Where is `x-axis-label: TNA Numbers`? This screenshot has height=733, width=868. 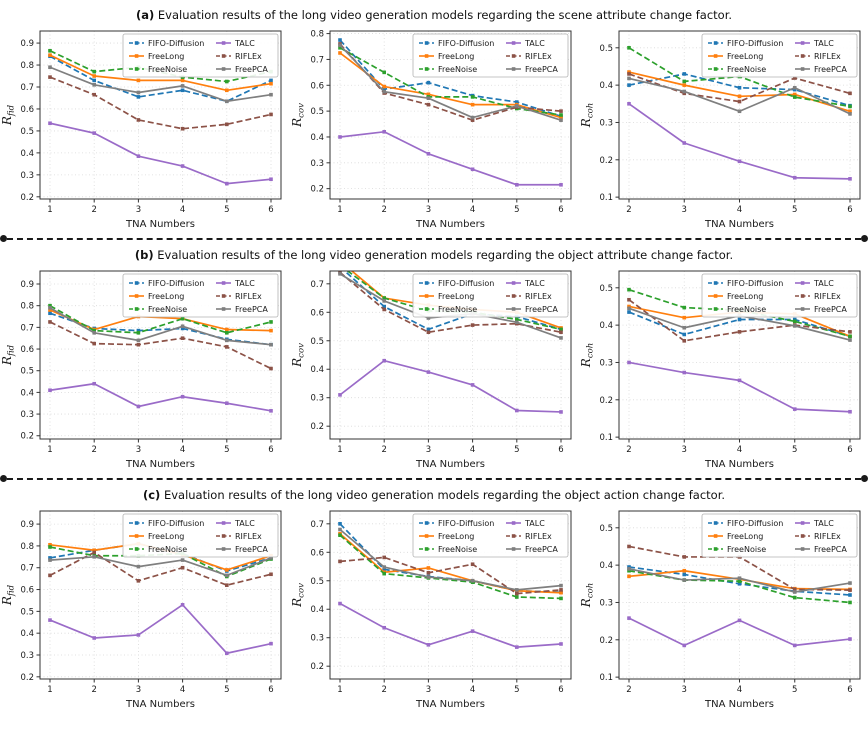
x-axis-label: TNA Numbers is located at coordinates (160, 704).